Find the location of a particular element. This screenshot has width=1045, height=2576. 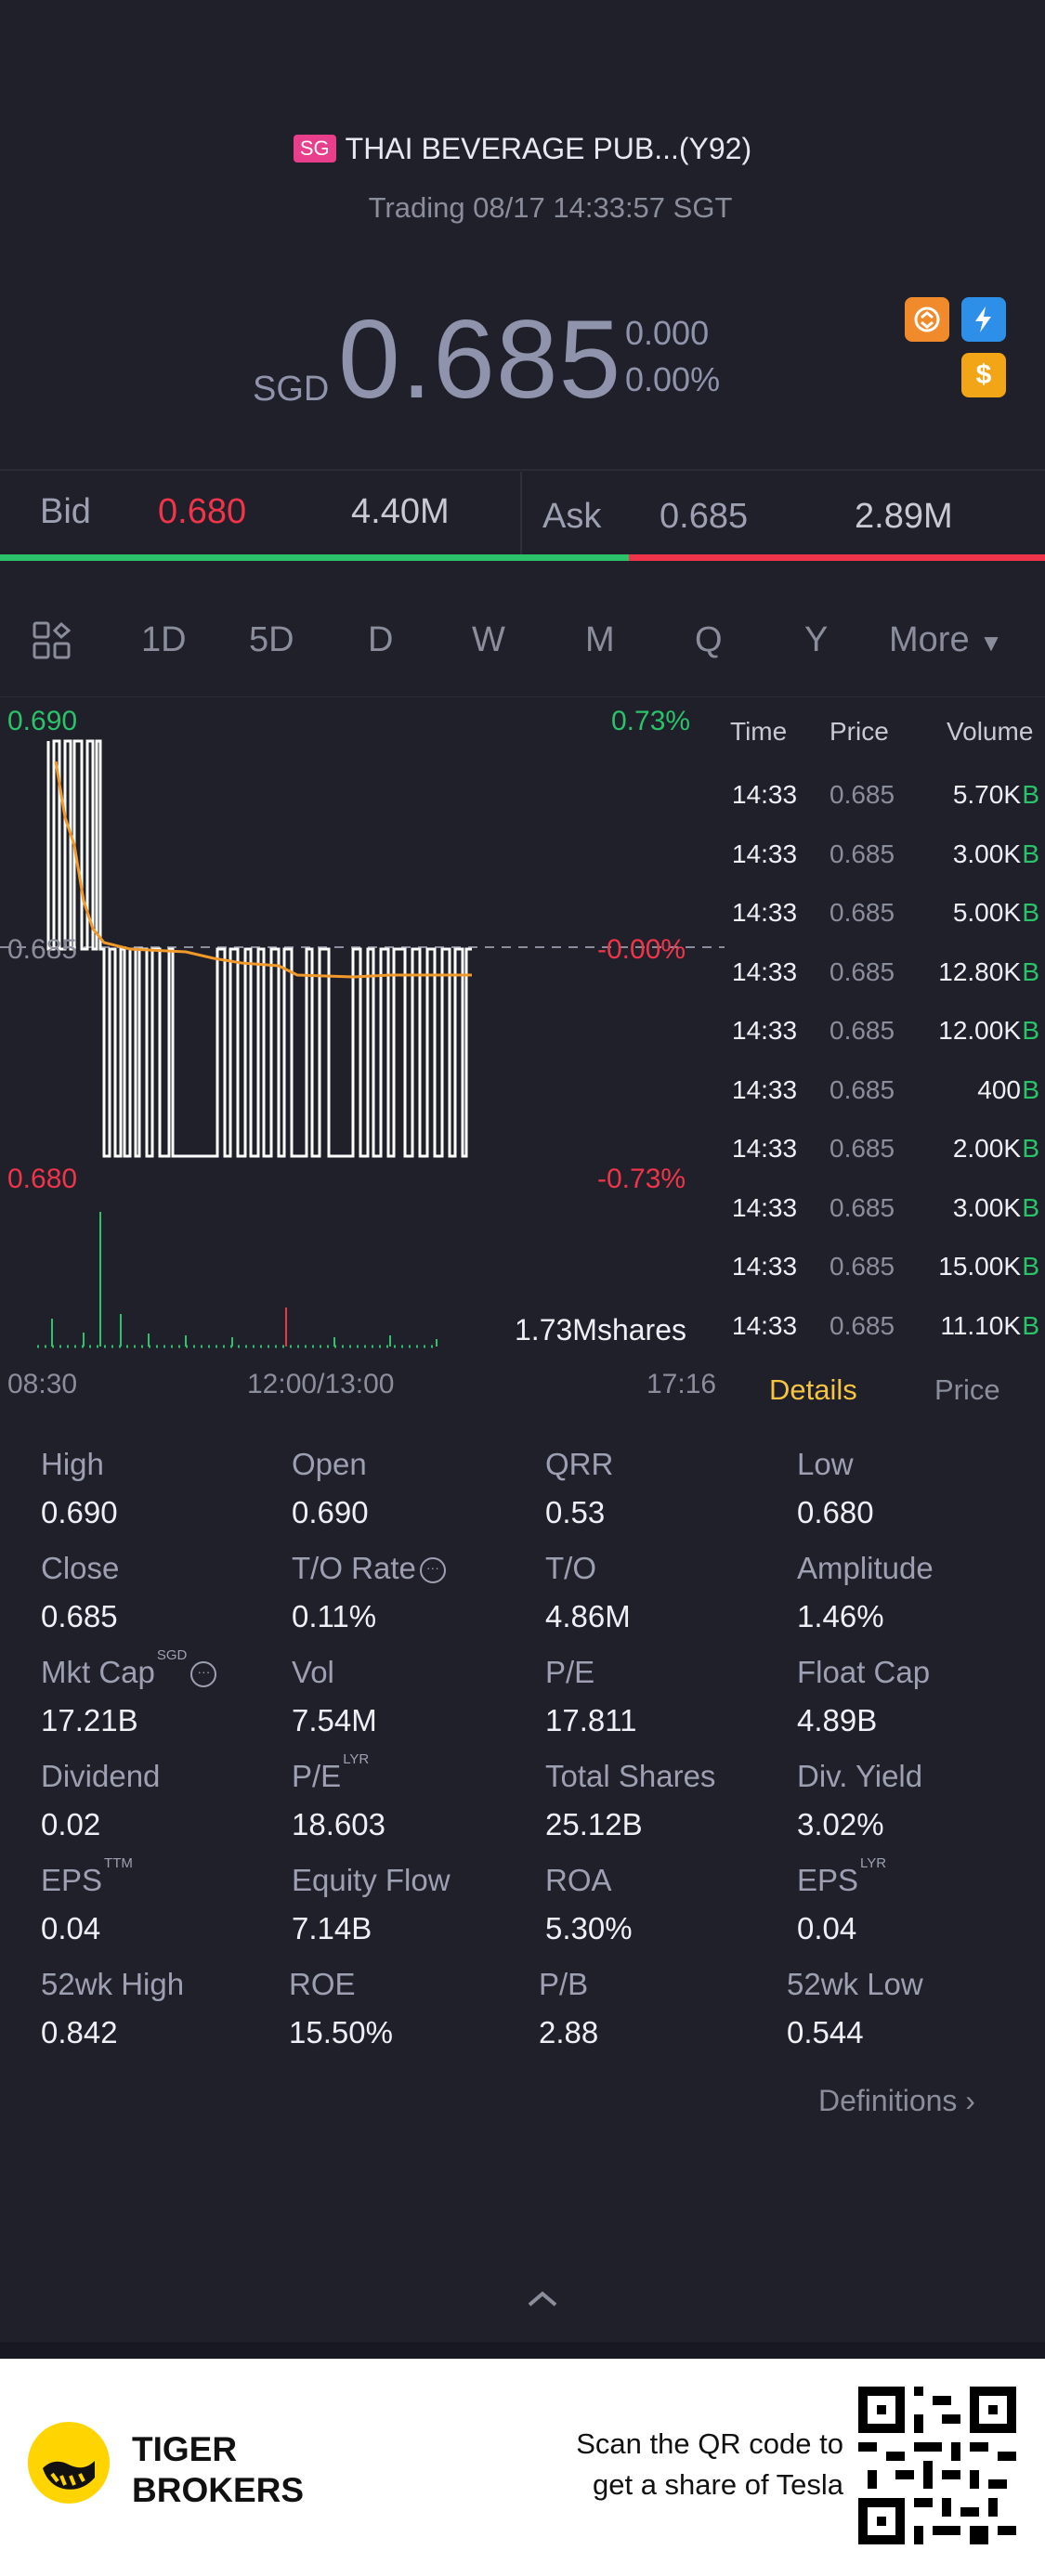

trade-volume: 400 is located at coordinates (999, 1089).